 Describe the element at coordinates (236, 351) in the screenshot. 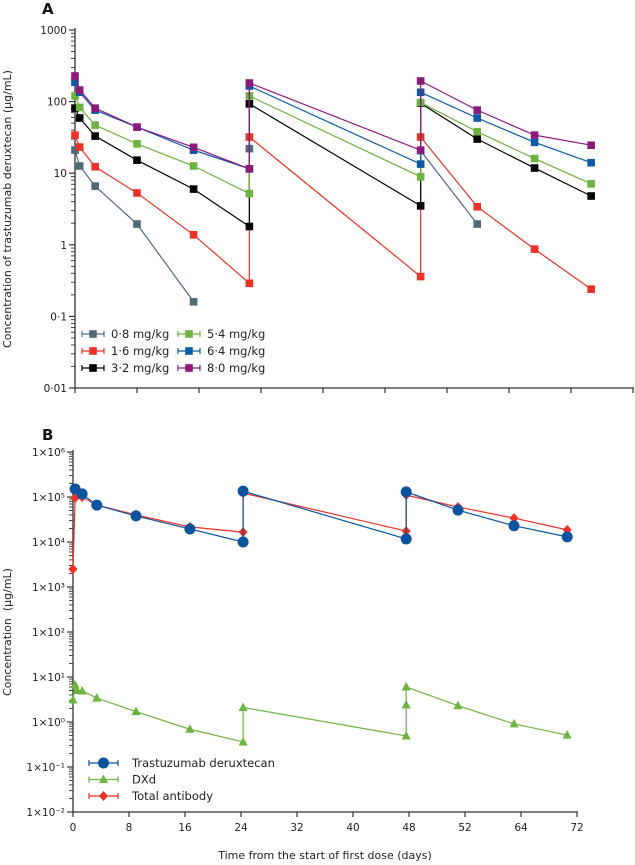

I see `legend-label: 6·4 mg/kg` at that location.